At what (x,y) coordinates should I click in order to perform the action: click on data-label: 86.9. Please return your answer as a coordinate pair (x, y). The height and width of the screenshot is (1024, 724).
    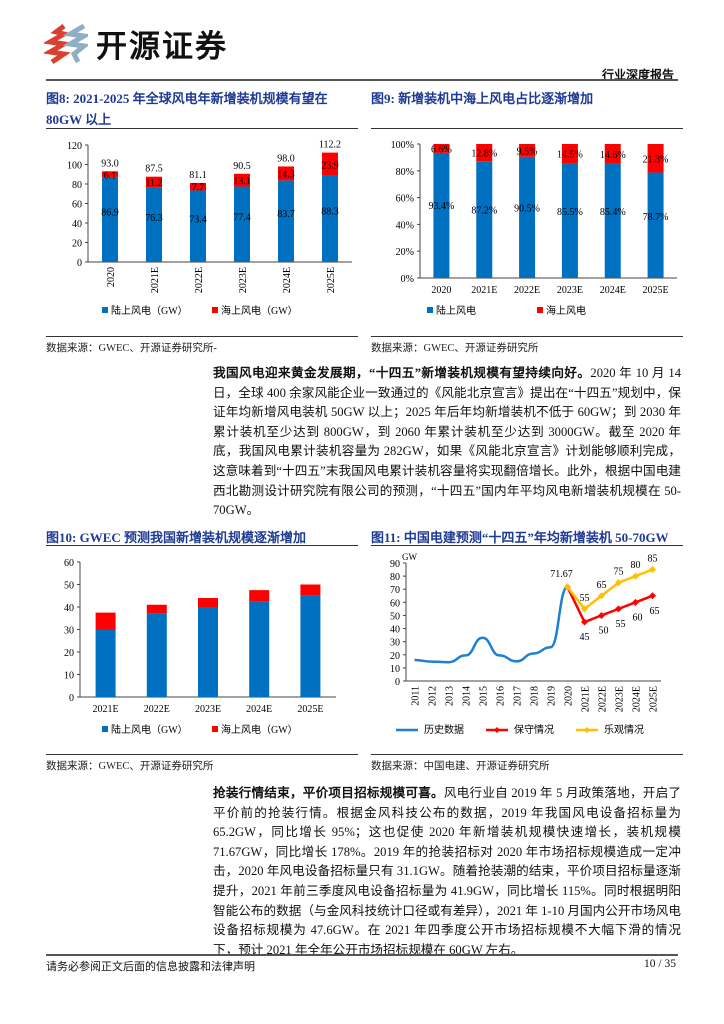
    Looking at the image, I should click on (110, 212).